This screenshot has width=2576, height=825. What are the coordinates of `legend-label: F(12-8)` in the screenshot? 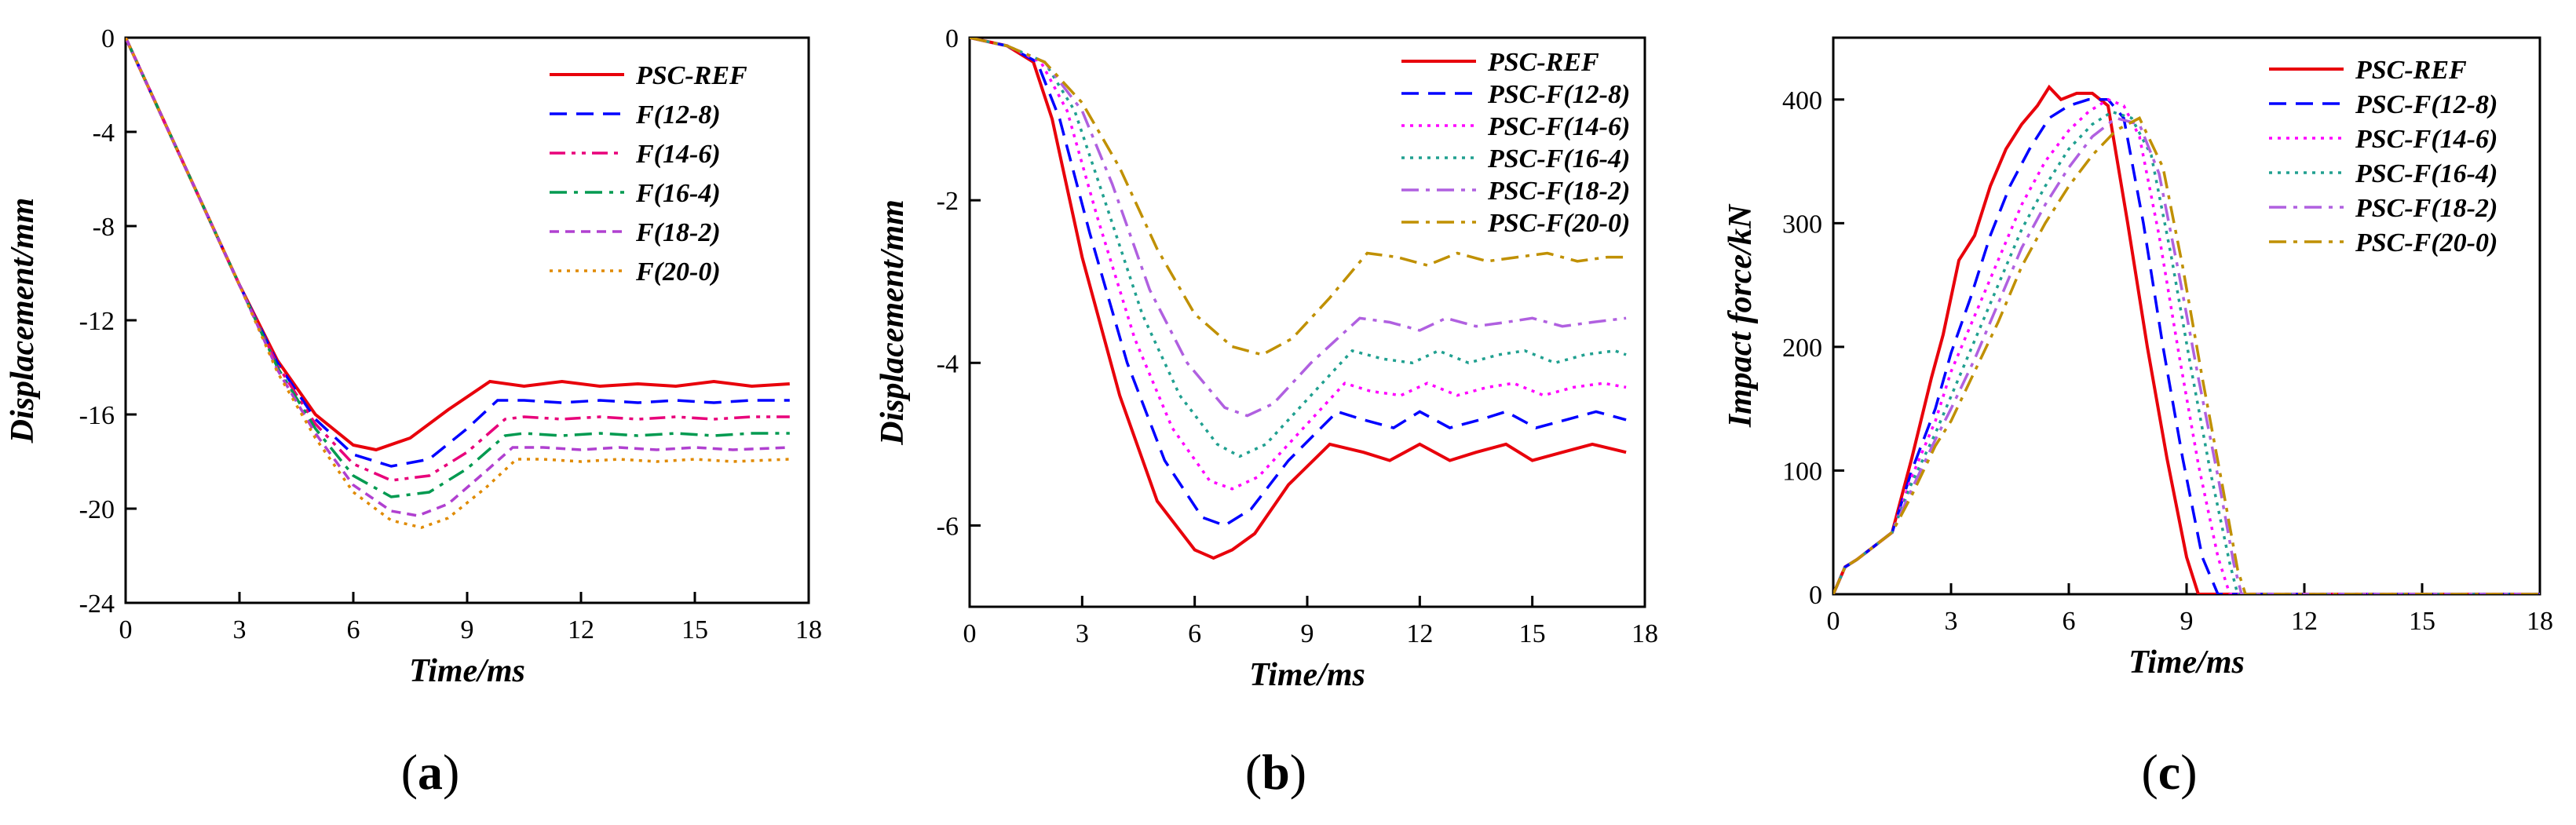 It's located at (678, 115).